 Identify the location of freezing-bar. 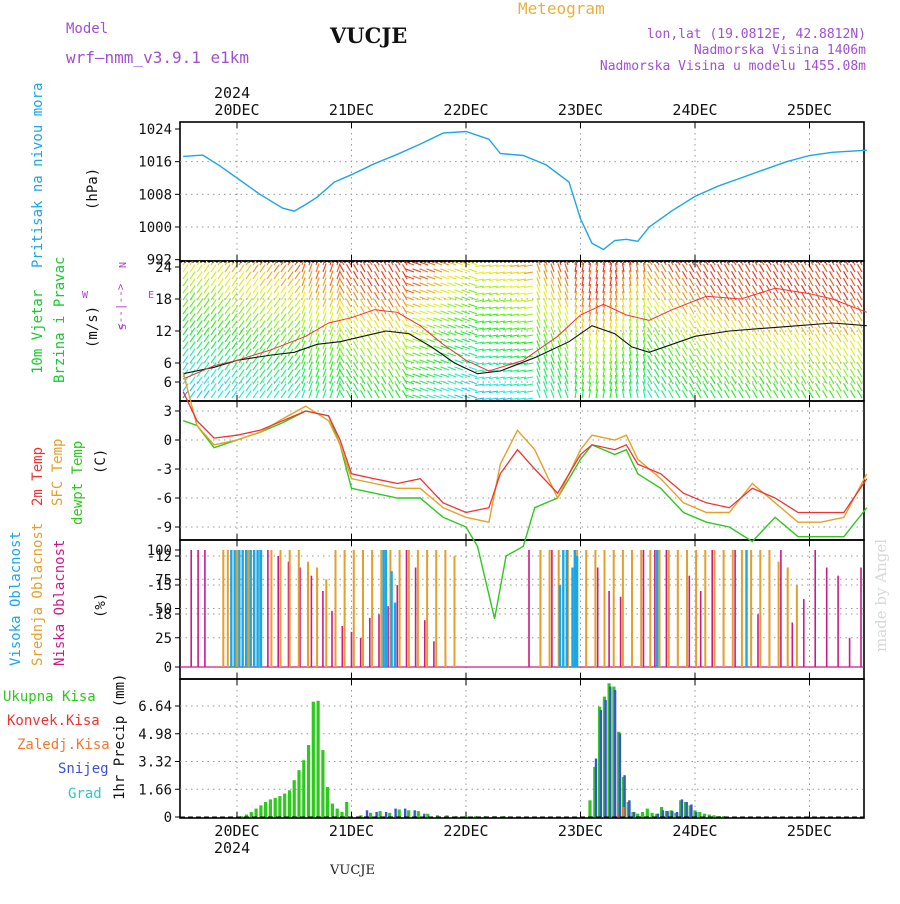
(623, 812).